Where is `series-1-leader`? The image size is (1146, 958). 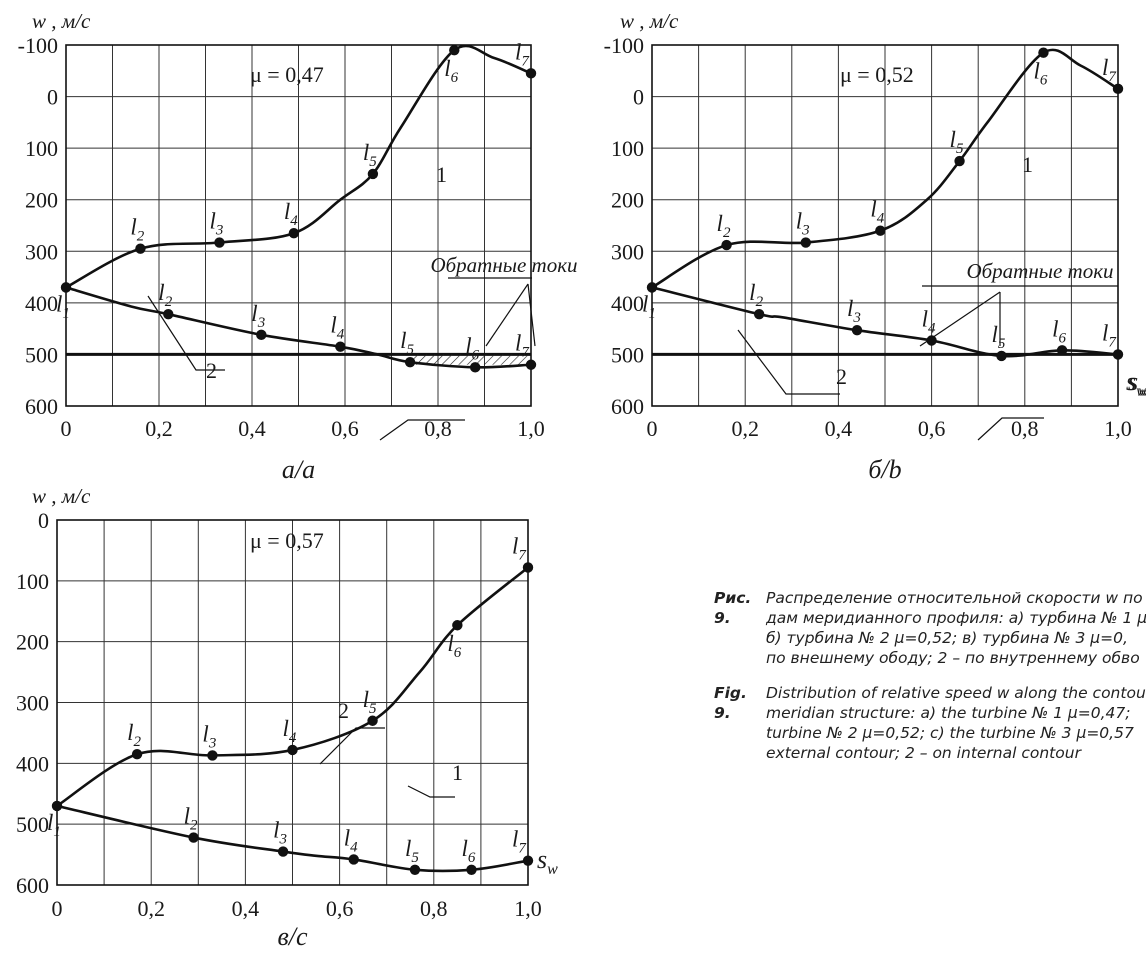 series-1-leader is located at coordinates (422, 430).